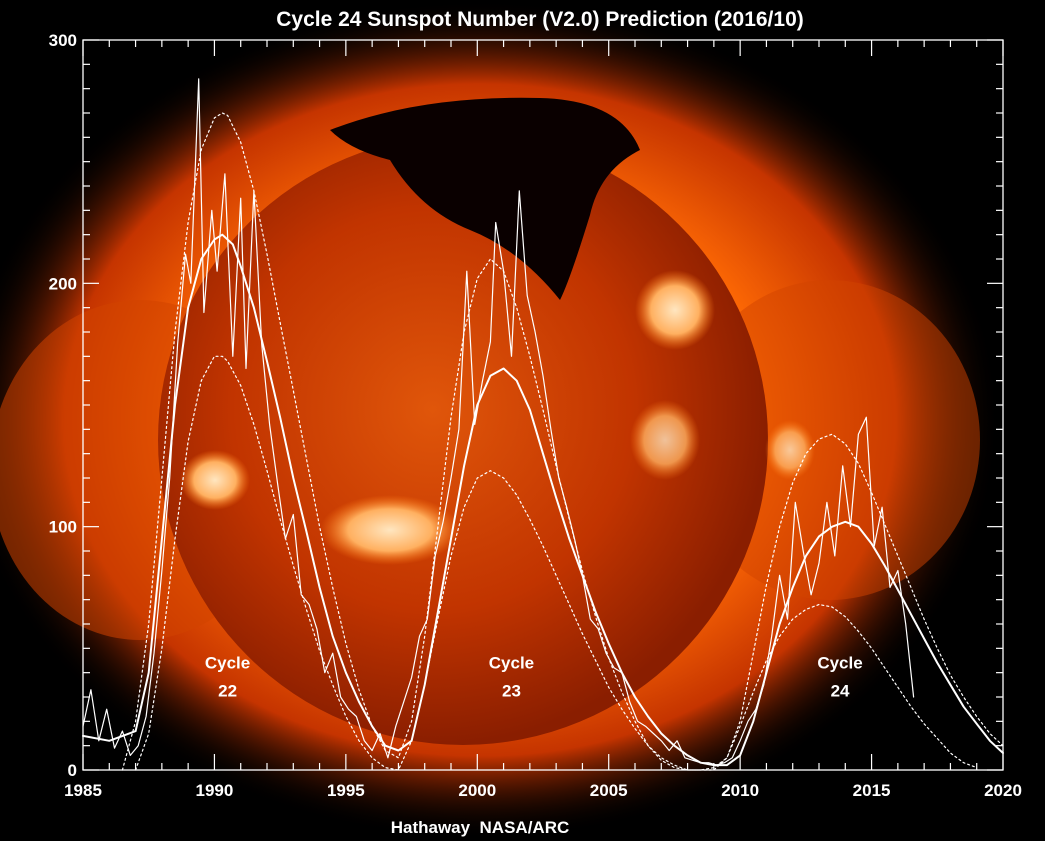 The image size is (1045, 841). What do you see at coordinates (485, 198) in the screenshot?
I see `coronal-hole` at bounding box center [485, 198].